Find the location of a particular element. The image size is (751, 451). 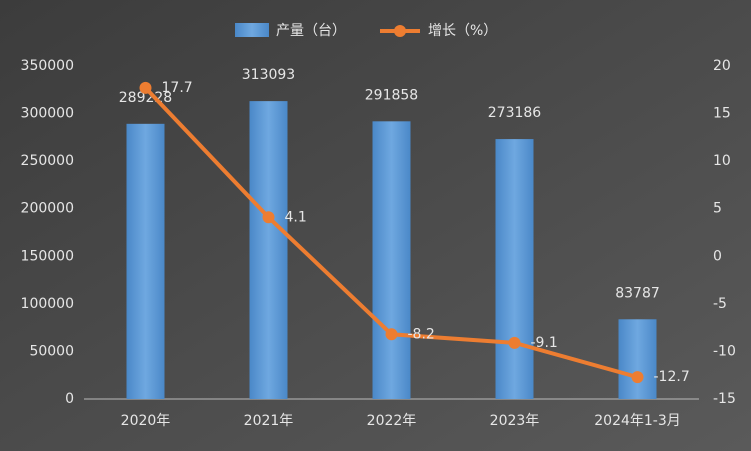

line-value-label: -8.2 is located at coordinates (421, 334).